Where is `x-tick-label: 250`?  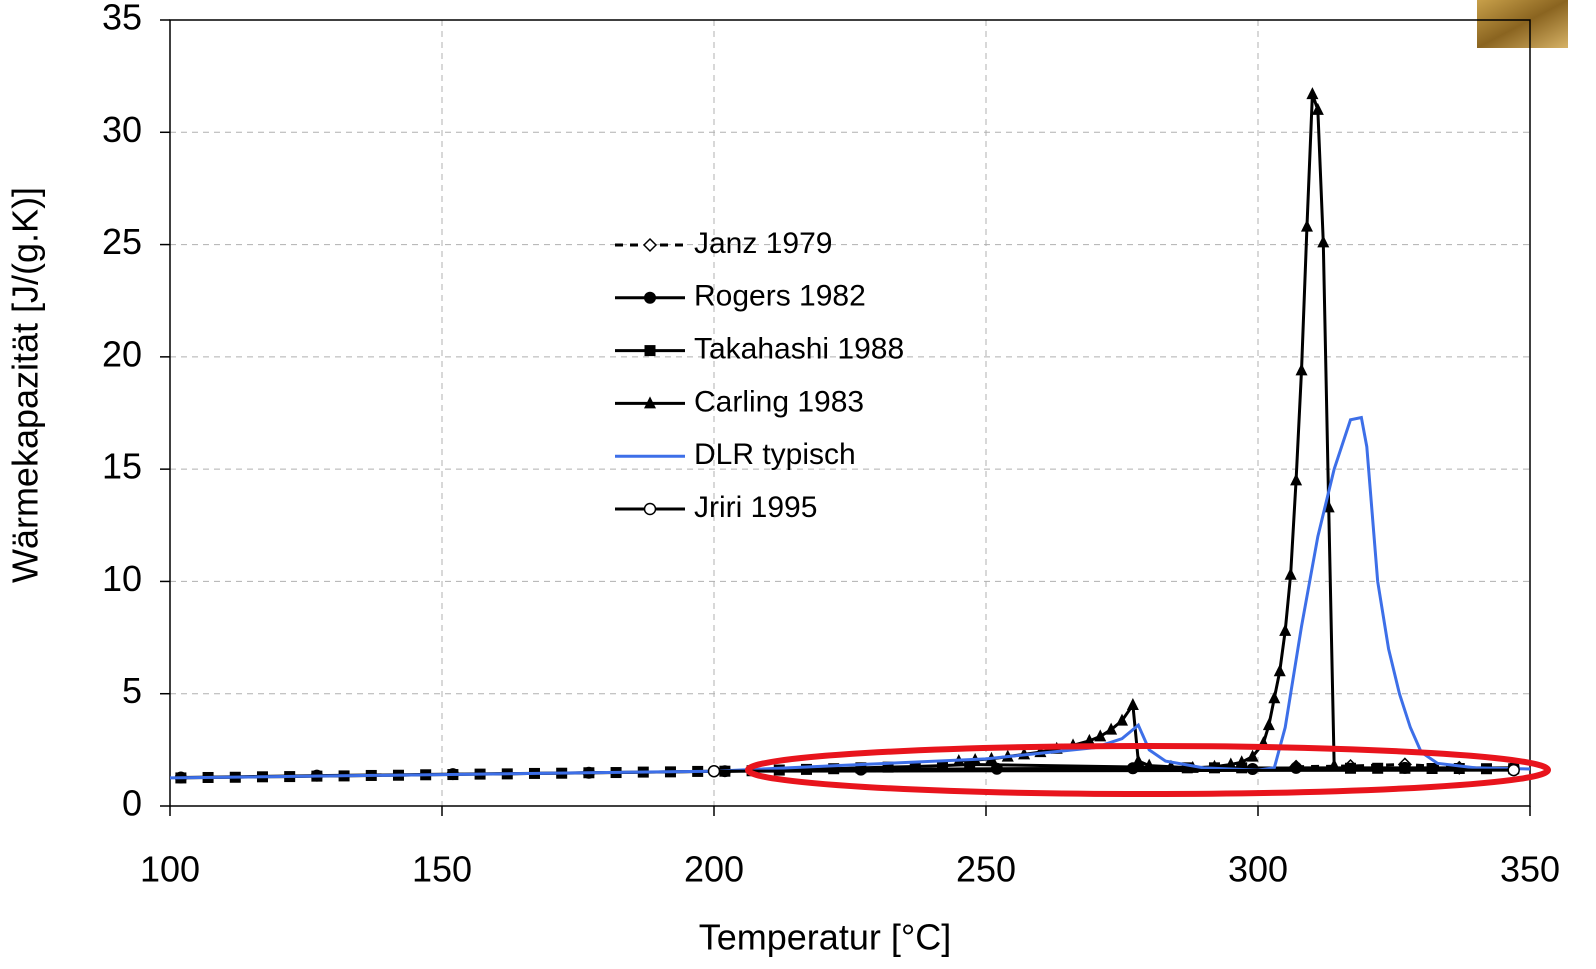
x-tick-label: 250 is located at coordinates (986, 869).